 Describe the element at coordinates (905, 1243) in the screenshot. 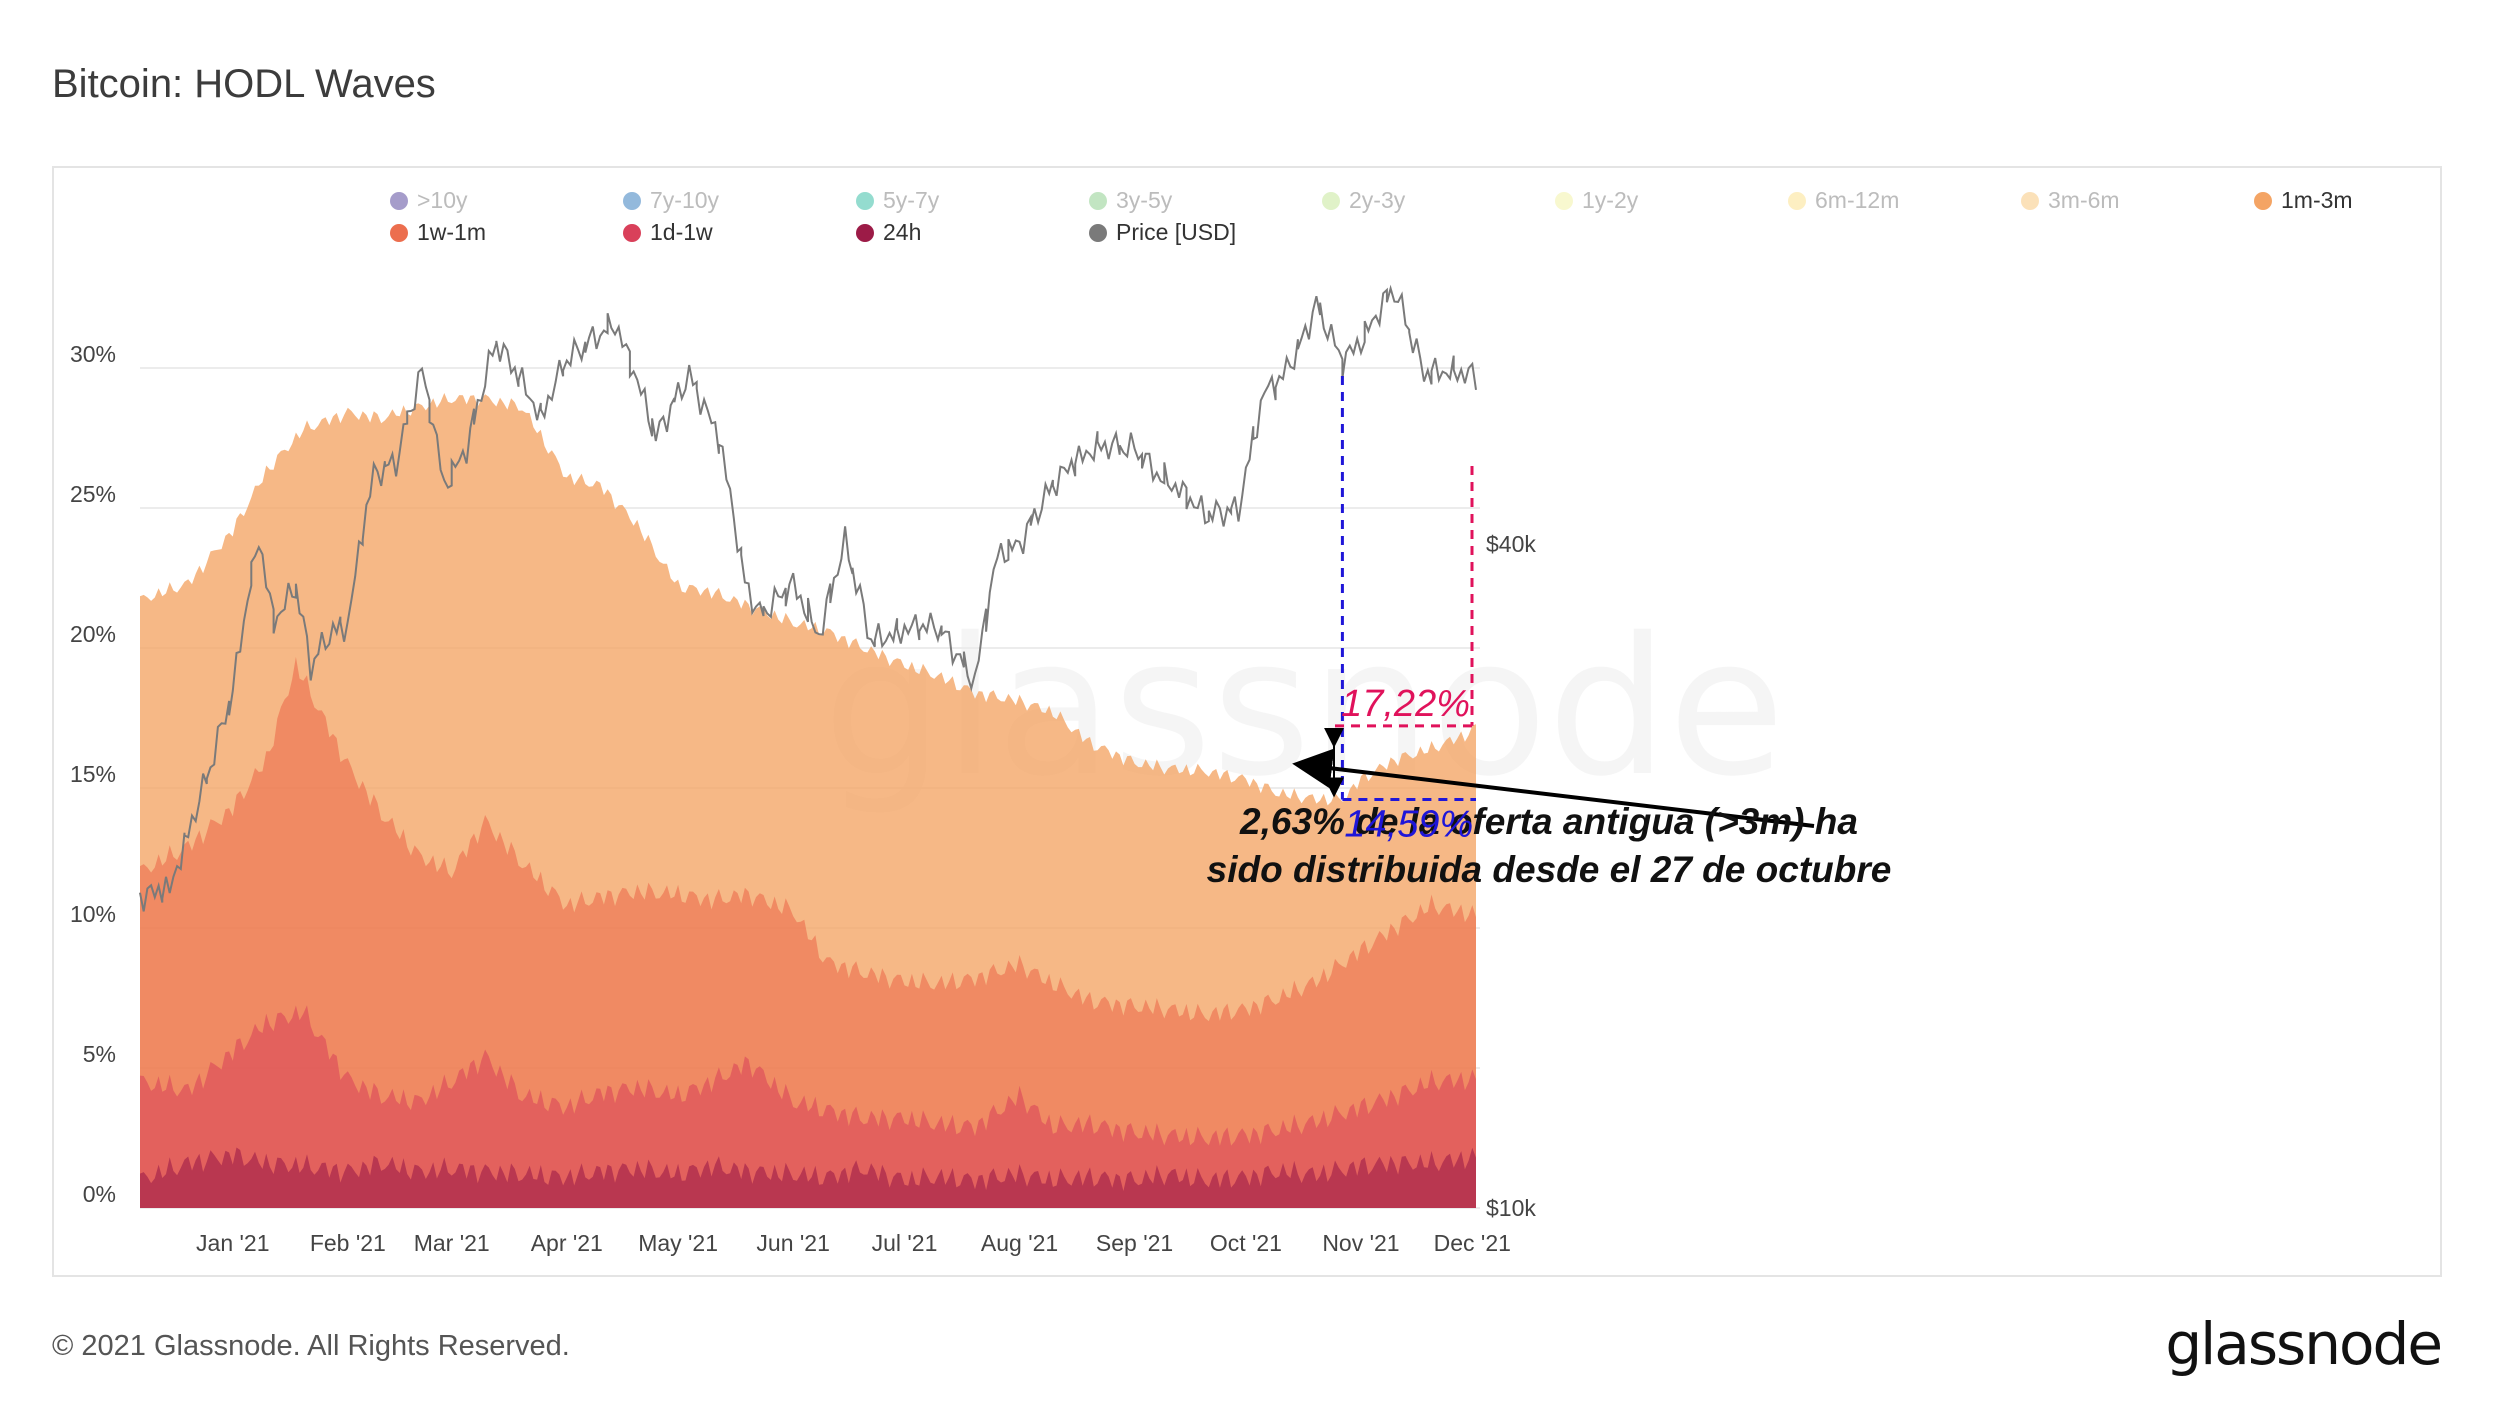

I see `x-tick-label: Jul '21` at that location.